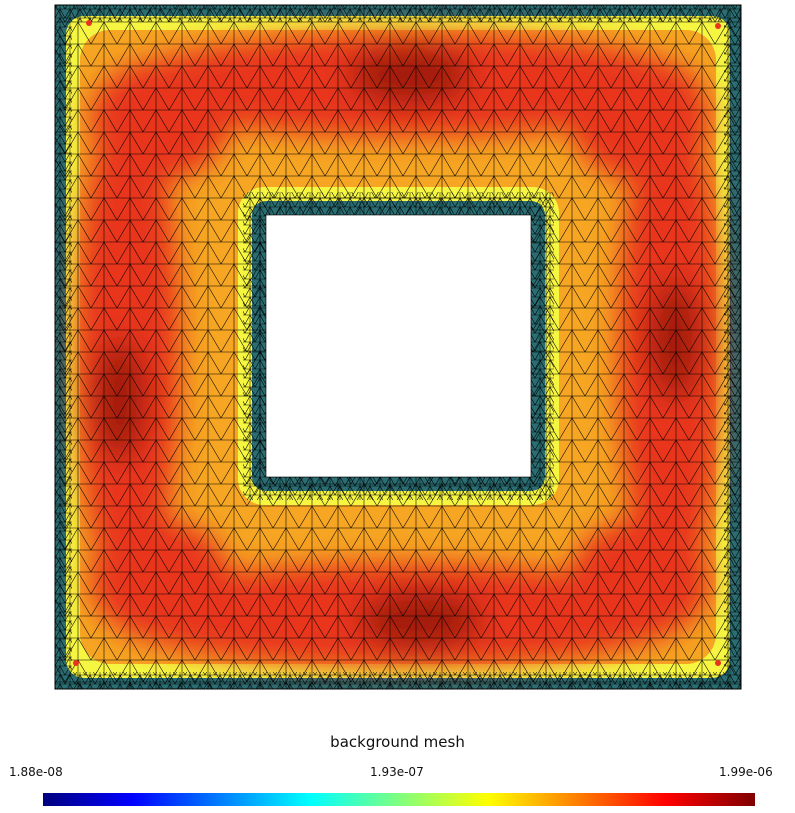 Image resolution: width=795 pixels, height=813 pixels. Describe the element at coordinates (36, 772) in the screenshot. I see `colorbar-min-label: 1.88e-08` at that location.